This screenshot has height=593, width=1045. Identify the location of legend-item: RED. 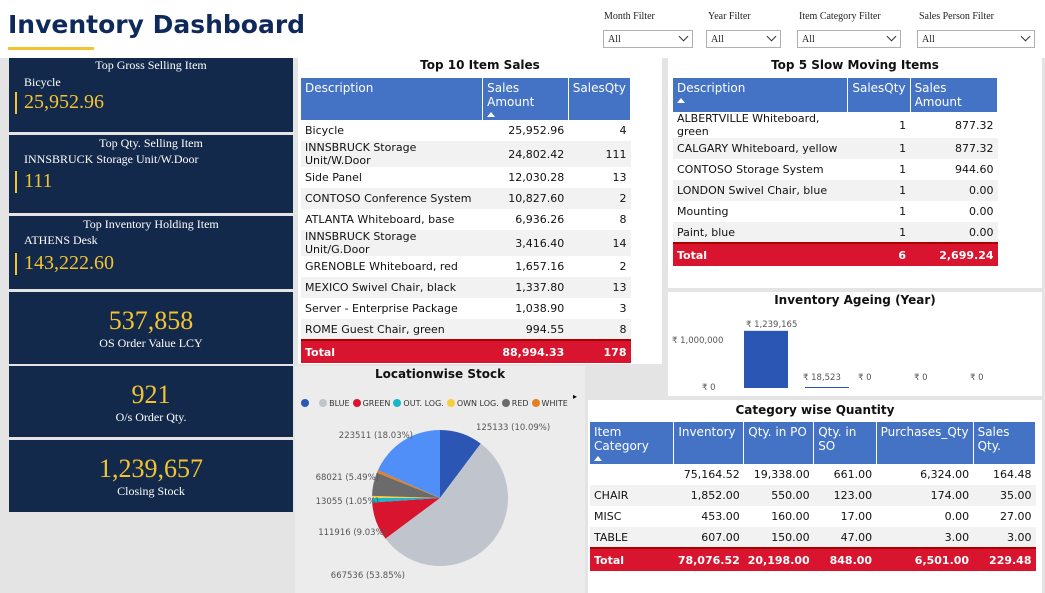
(515, 403).